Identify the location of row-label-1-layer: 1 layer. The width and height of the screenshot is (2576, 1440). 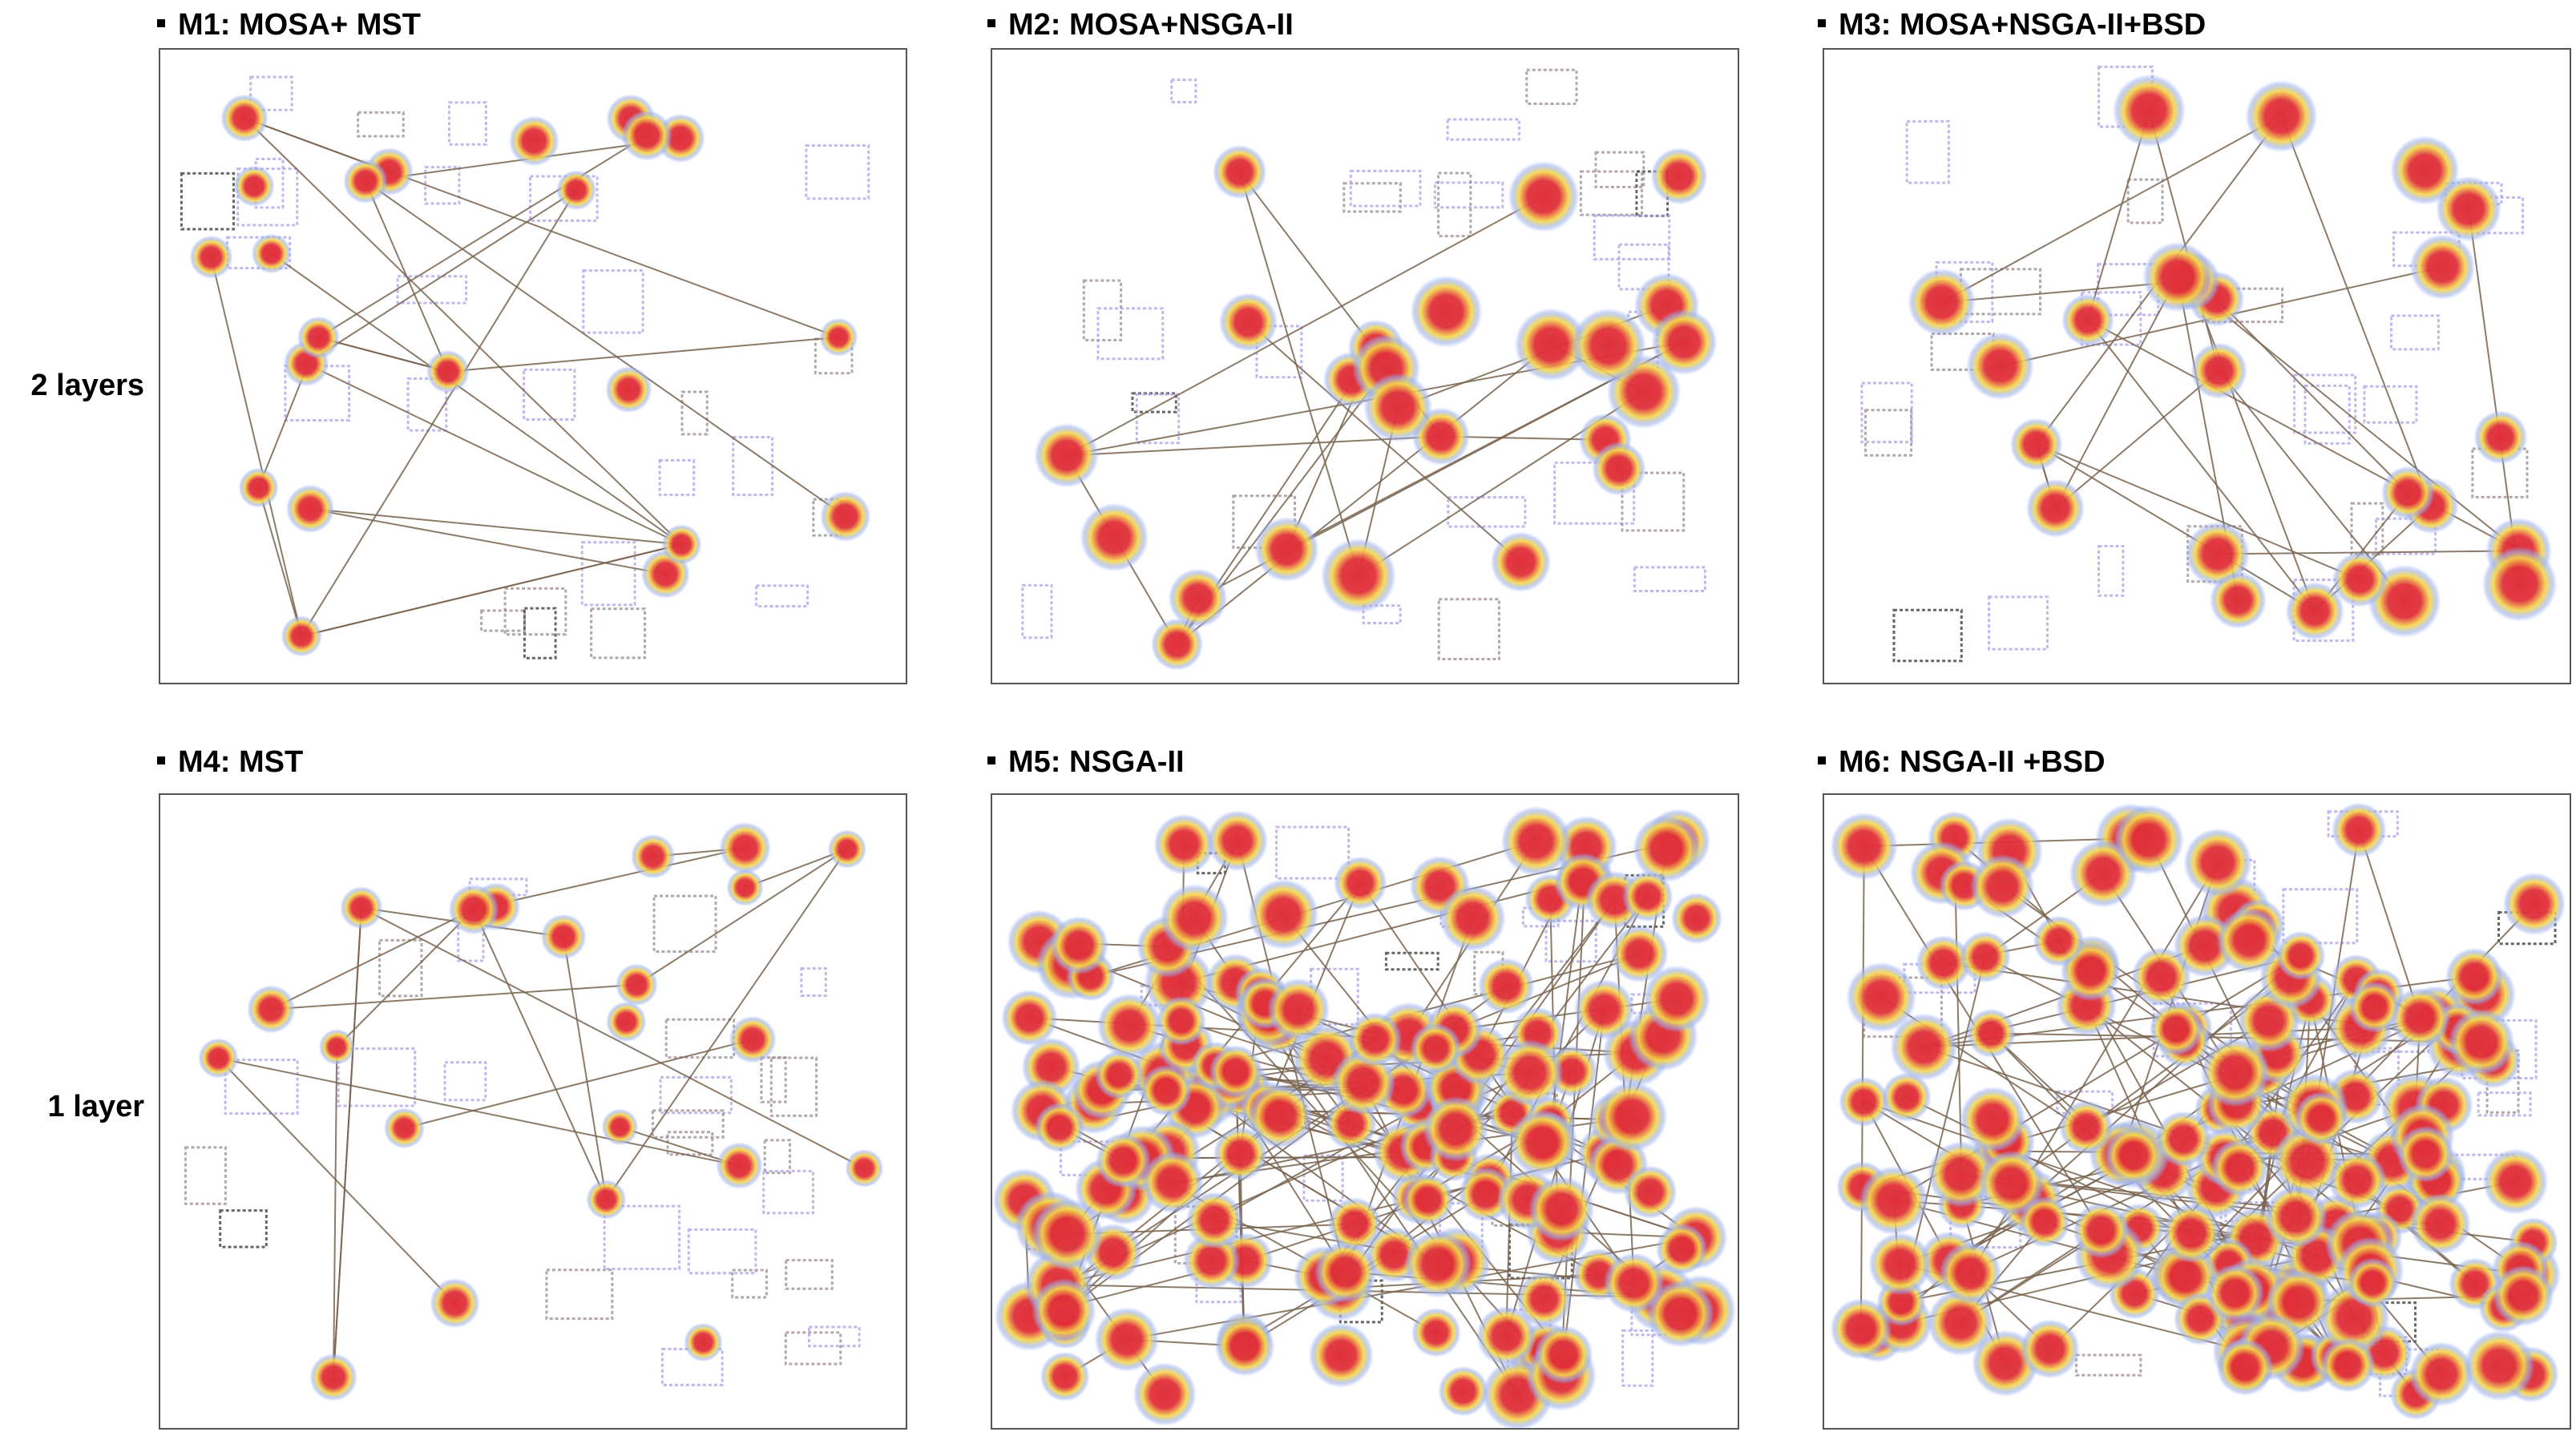
(96, 1106).